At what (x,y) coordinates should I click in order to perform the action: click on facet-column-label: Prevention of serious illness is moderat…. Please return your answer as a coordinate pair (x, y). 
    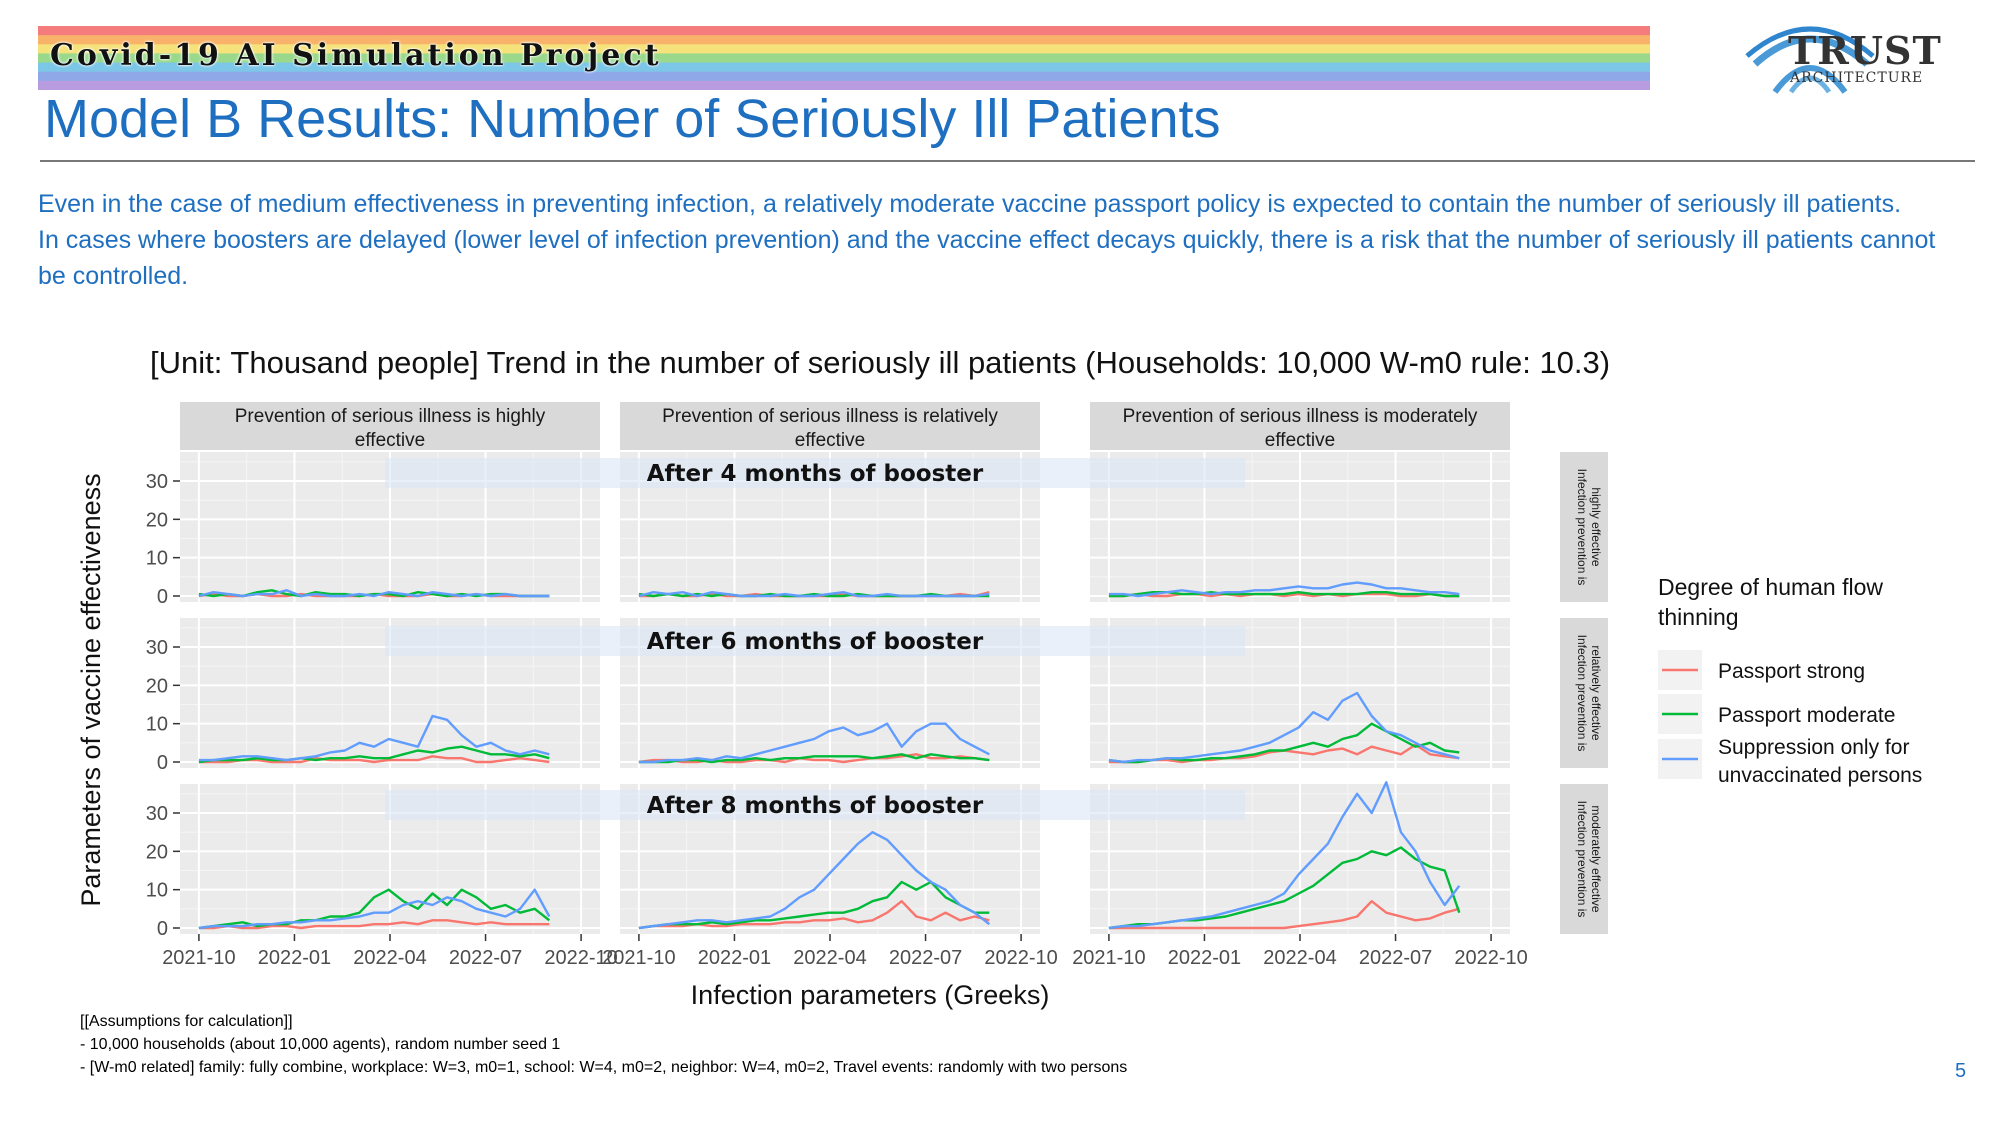
    Looking at the image, I should click on (1300, 416).